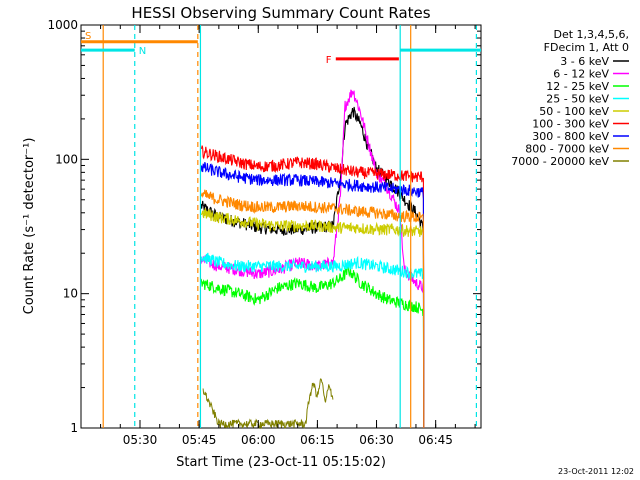 This screenshot has width=640, height=480. I want to click on annotation-layer: S N F, so click(281, 48).